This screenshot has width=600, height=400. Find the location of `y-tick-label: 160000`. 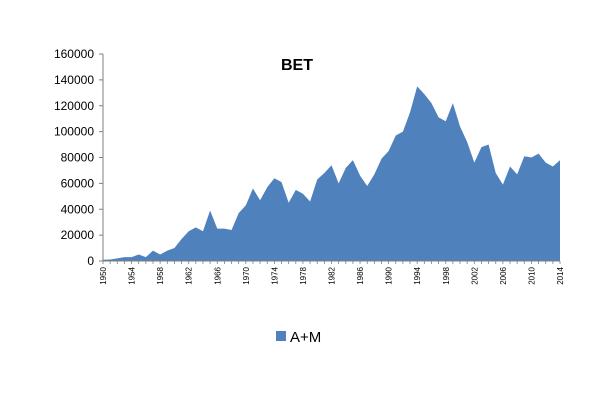

y-tick-label: 160000 is located at coordinates (74, 54).